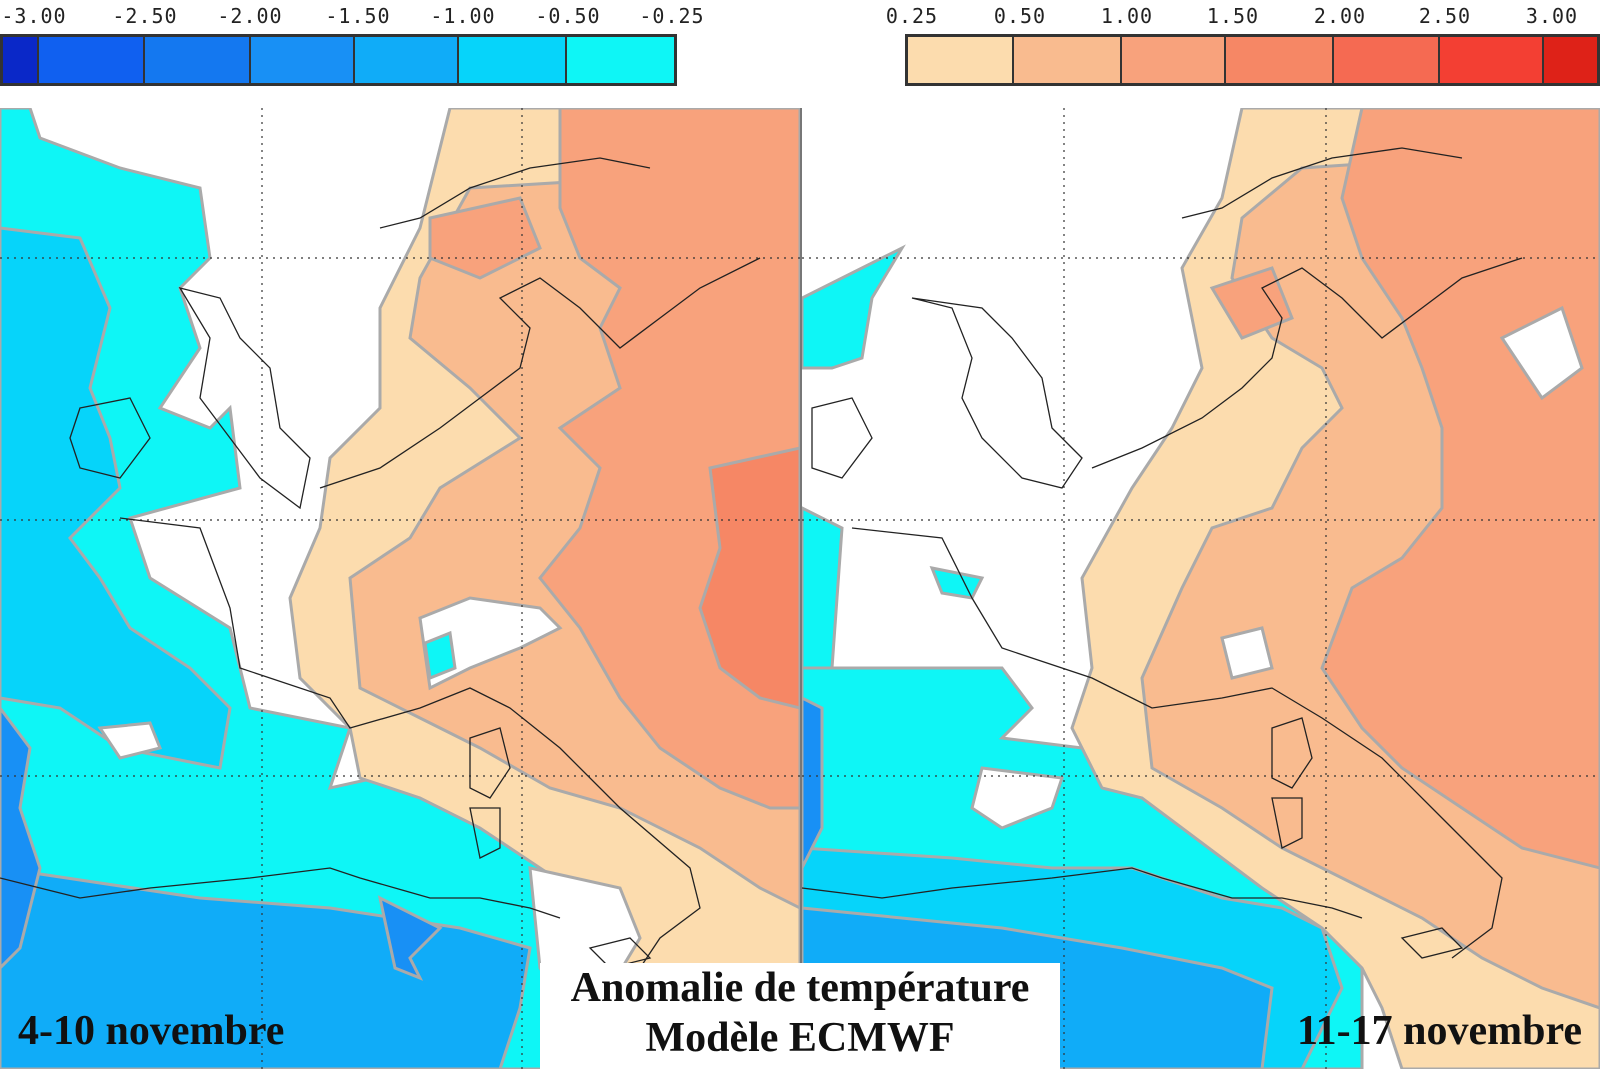  I want to click on legend-color-bar-positive, so click(1252, 60).